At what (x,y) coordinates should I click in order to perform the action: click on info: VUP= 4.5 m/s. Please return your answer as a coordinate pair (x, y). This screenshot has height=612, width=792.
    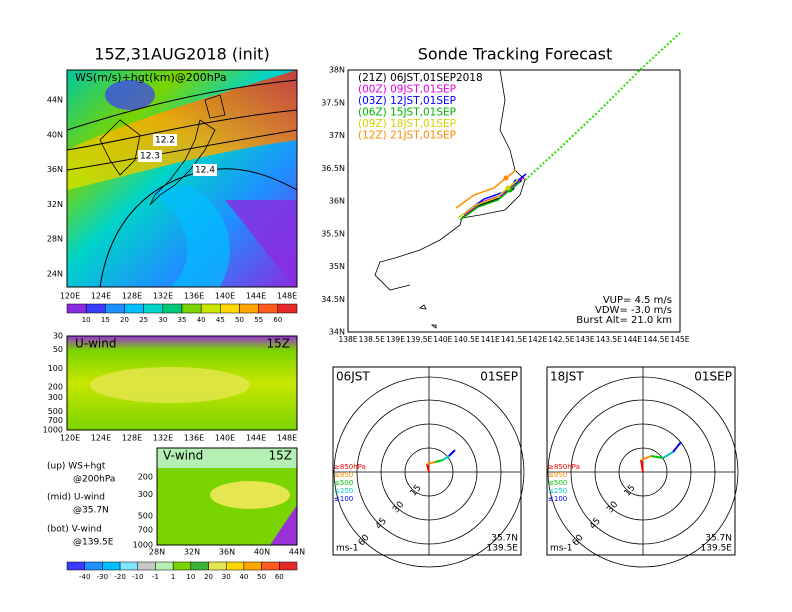
    Looking at the image, I should click on (637, 300).